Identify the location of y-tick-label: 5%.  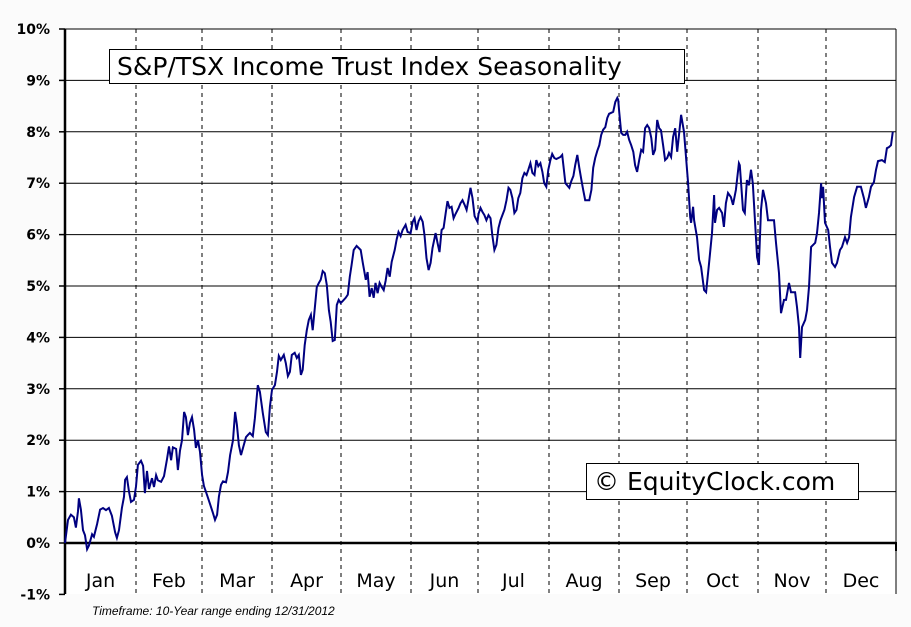
(38, 287).